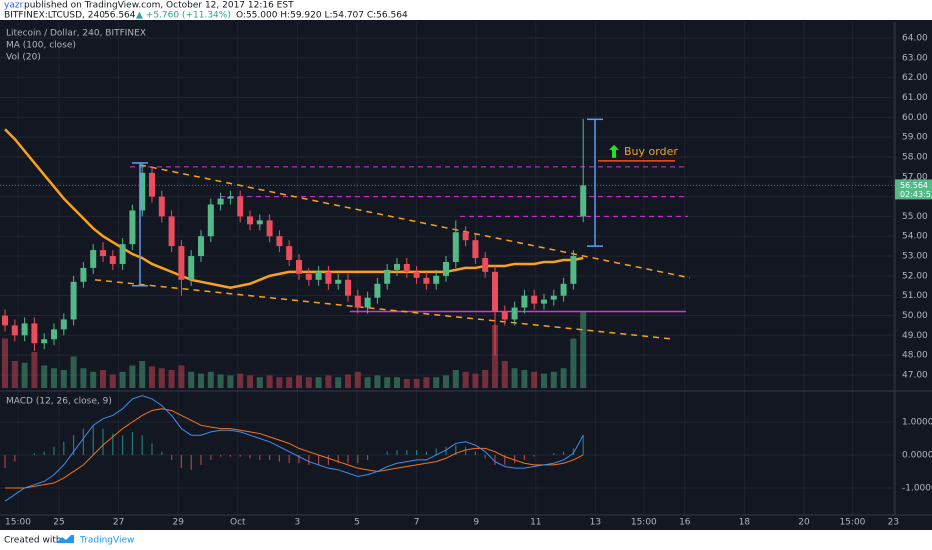 The image size is (932, 550). I want to click on x-tick-label: 16, so click(685, 523).